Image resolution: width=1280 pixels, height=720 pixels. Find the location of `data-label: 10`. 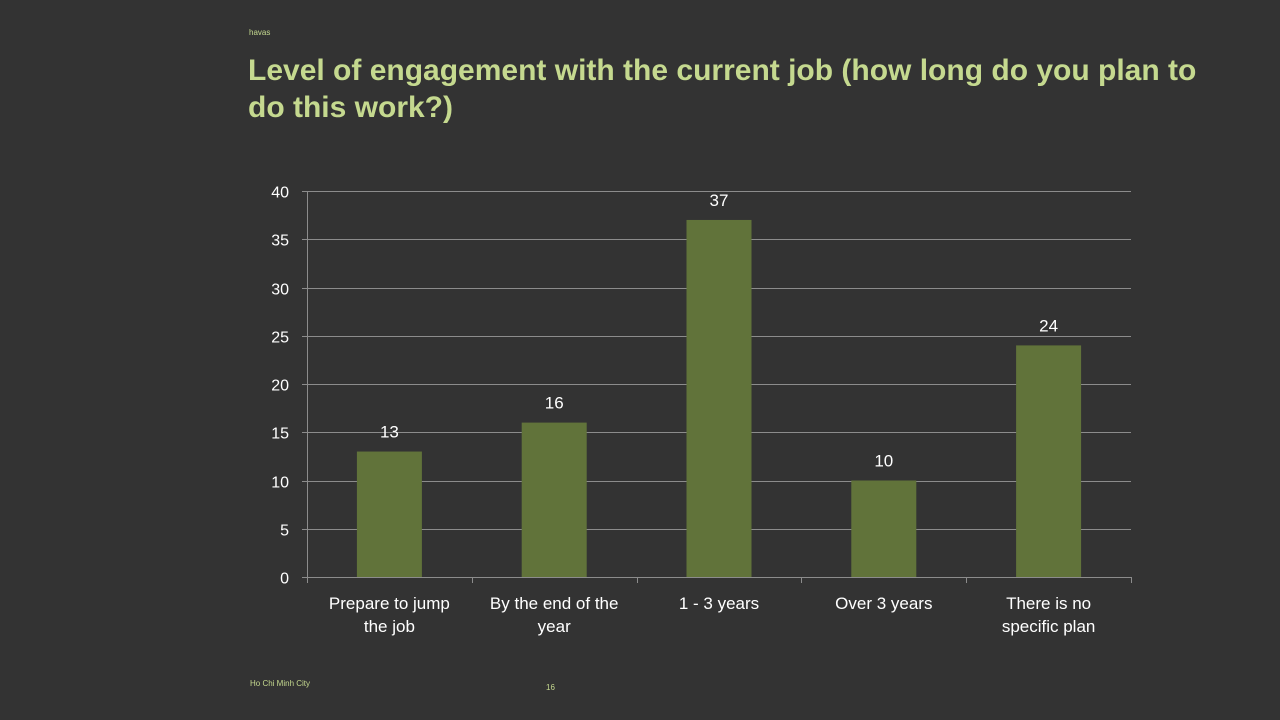

data-label: 10 is located at coordinates (883, 461).